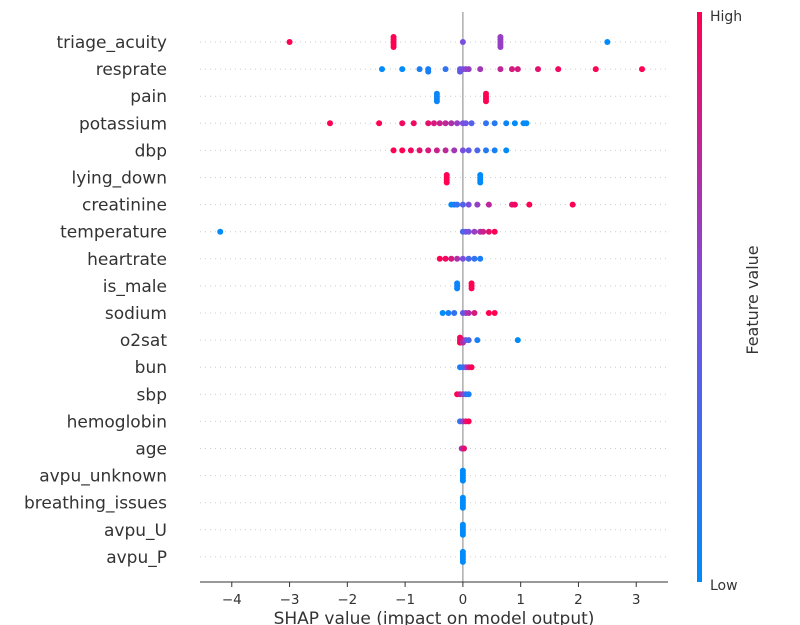  What do you see at coordinates (726, 17) in the screenshot?
I see `colorbar-high-label: High` at bounding box center [726, 17].